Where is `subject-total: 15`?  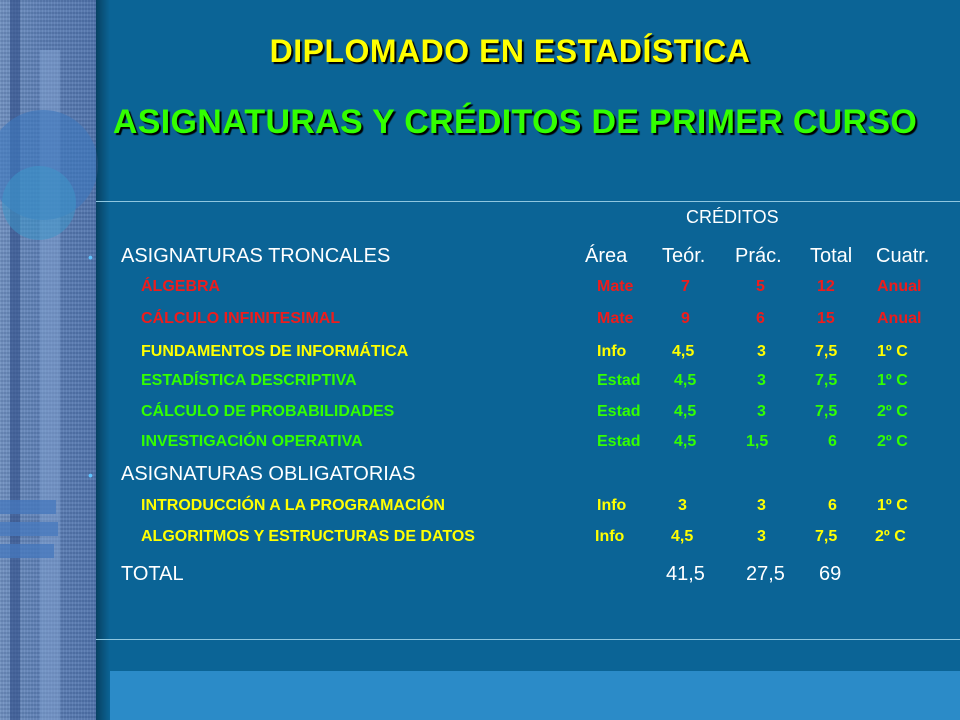
subject-total: 15 is located at coordinates (826, 318).